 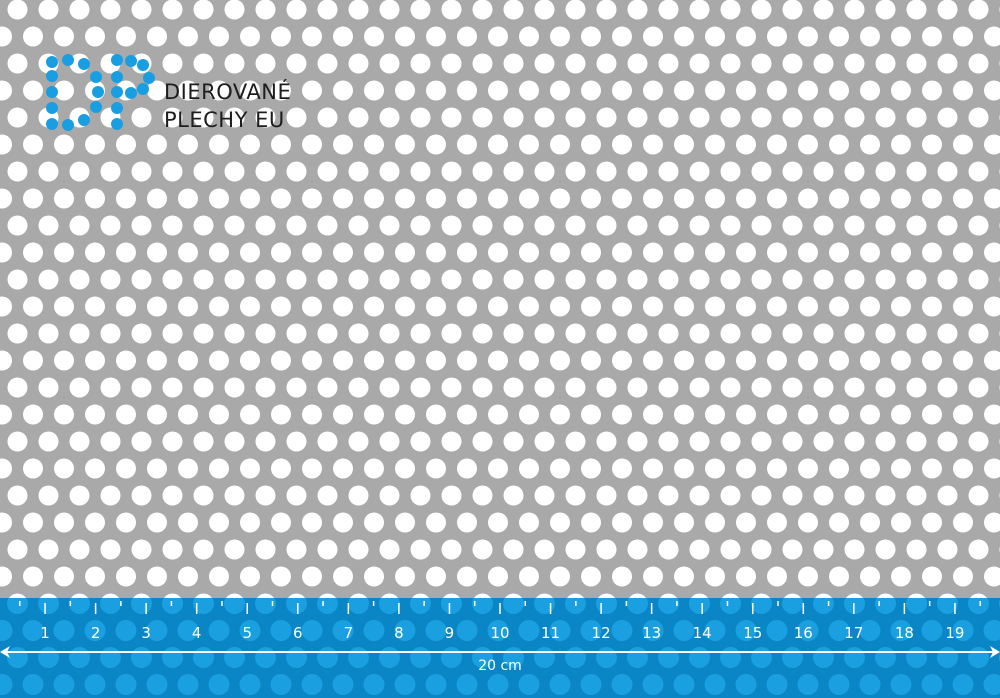 What do you see at coordinates (45, 633) in the screenshot?
I see `ruler-label: 1` at bounding box center [45, 633].